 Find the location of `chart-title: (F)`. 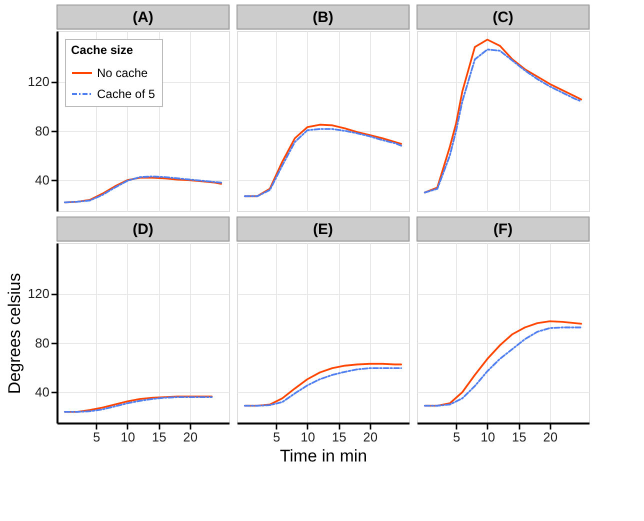

chart-title: (F) is located at coordinates (503, 229).